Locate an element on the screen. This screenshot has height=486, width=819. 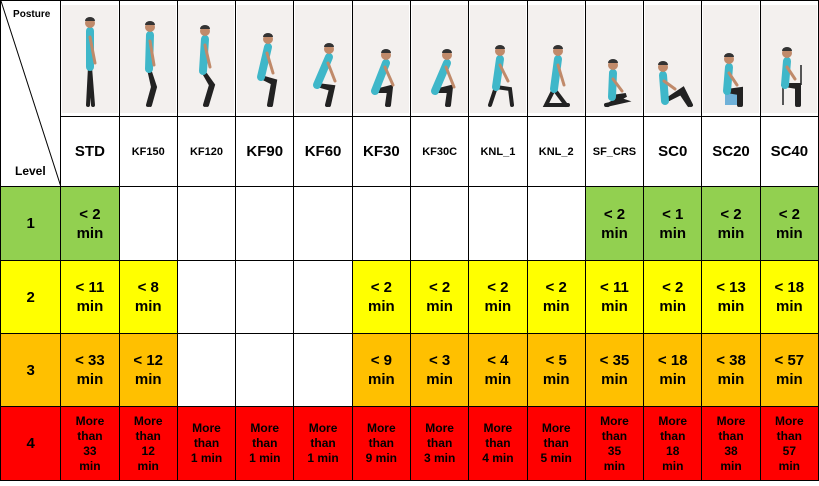
posture-photo-sc20 is located at coordinates (731, 58).